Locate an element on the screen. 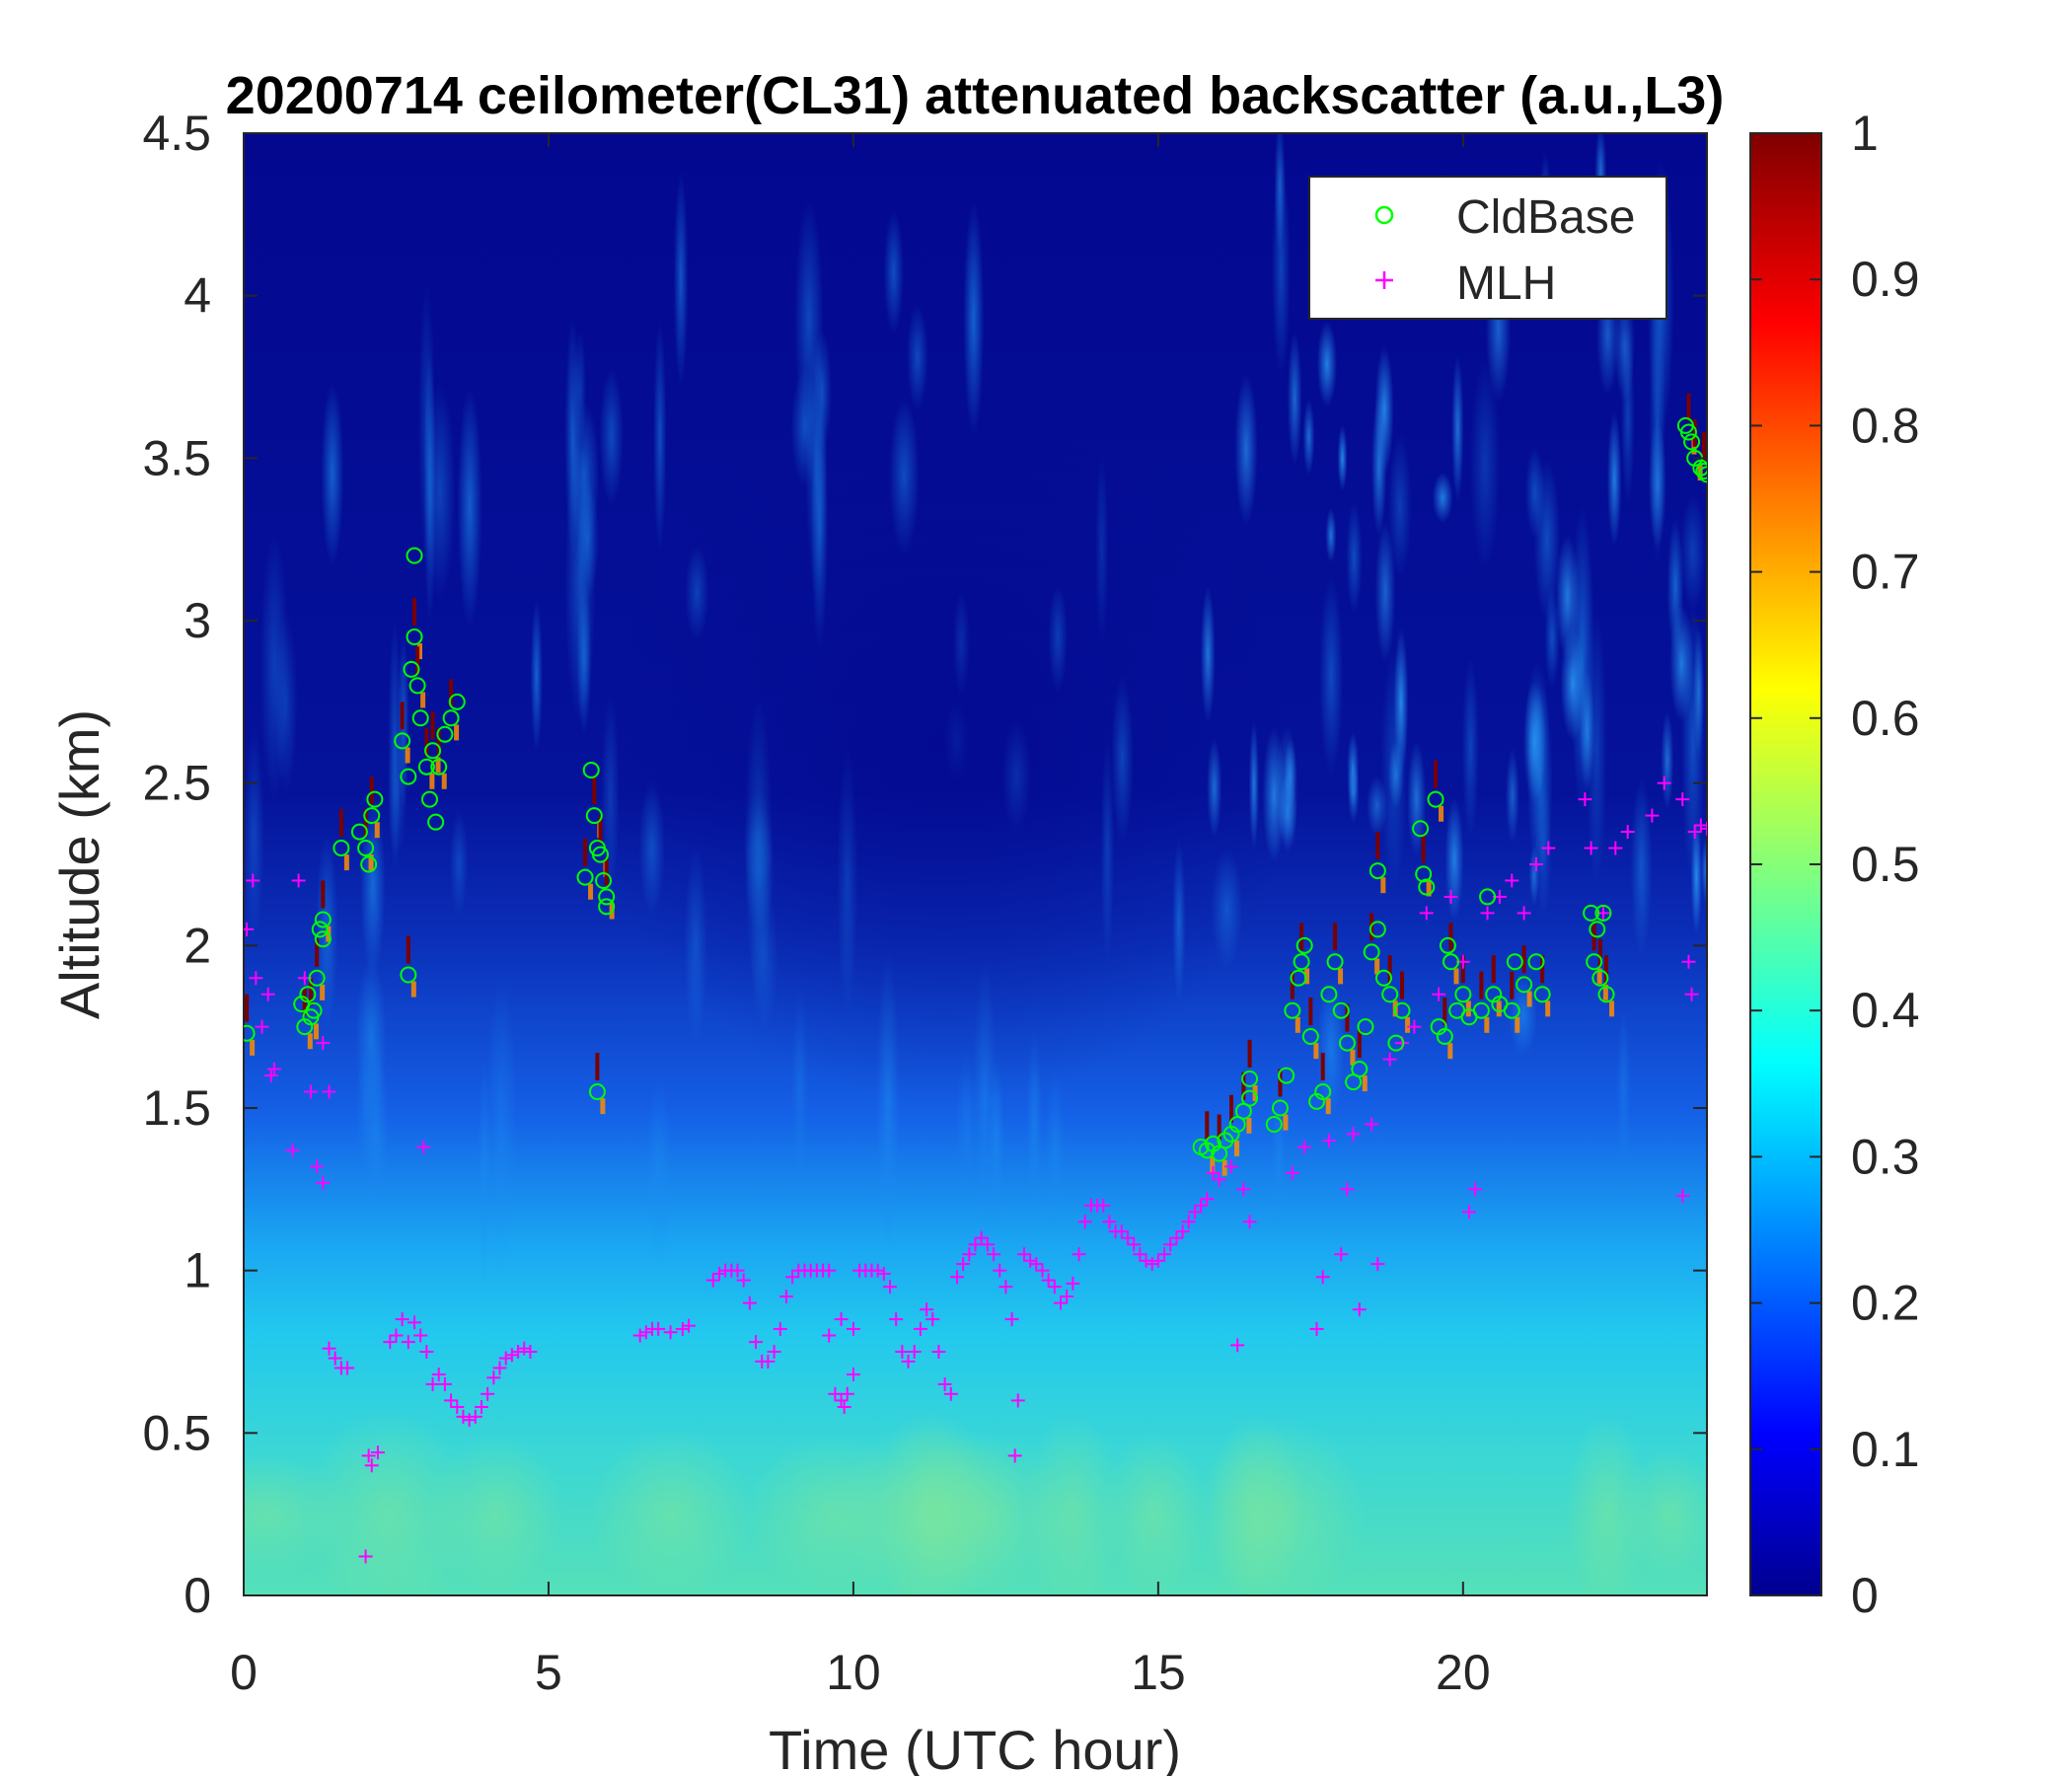 This screenshot has width=2072, height=1776. colorbar: 0 0.1 0.2 0.3 0.4 0.5 0.6 0.7 0.8 0.9 1 is located at coordinates (1835, 865).